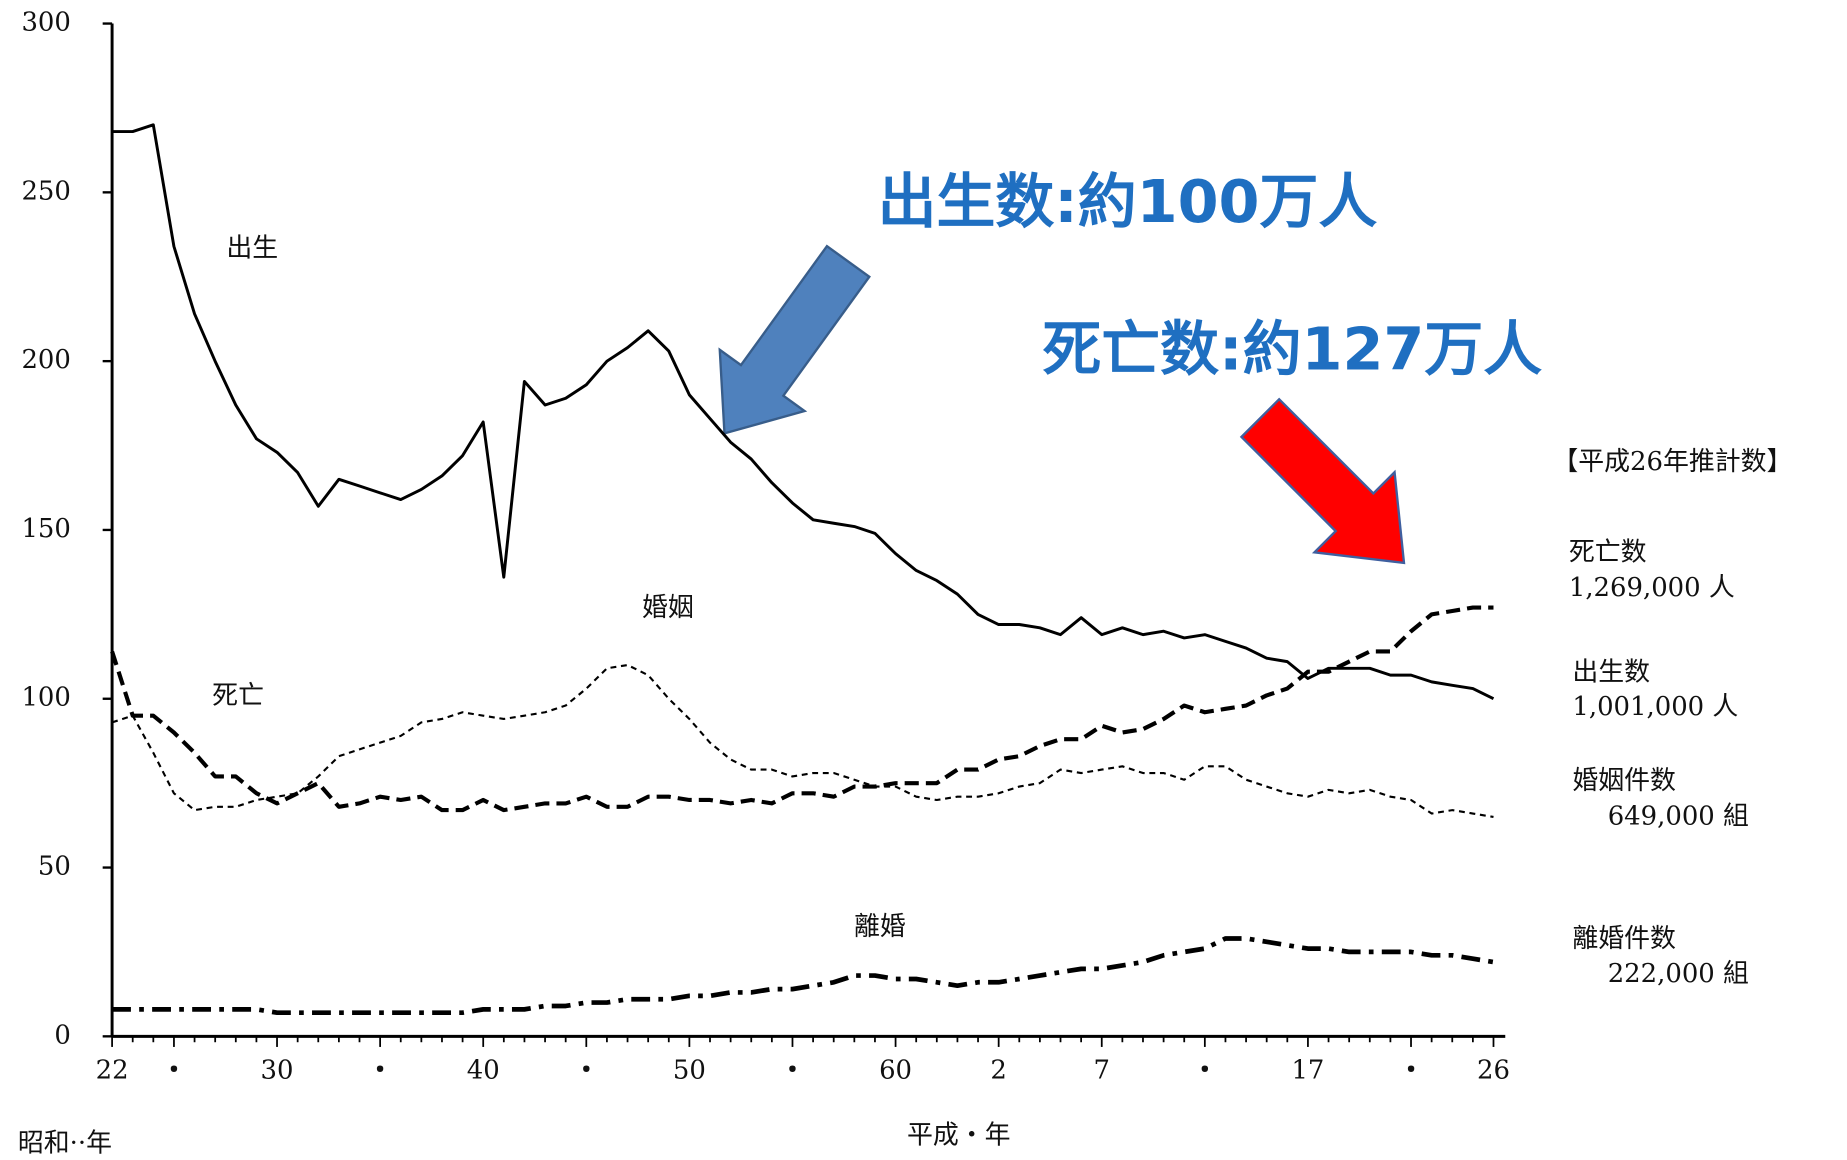  What do you see at coordinates (1128, 201) in the screenshot?
I see `annotation: 出生数:約100万人` at bounding box center [1128, 201].